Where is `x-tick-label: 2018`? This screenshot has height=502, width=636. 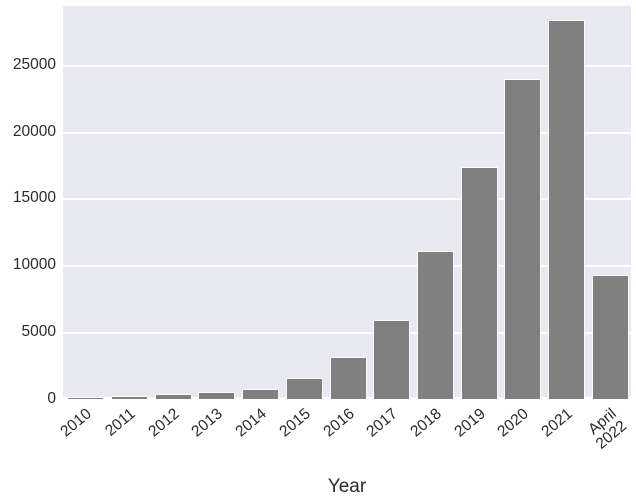
x-tick-label: 2018 is located at coordinates (426, 423).